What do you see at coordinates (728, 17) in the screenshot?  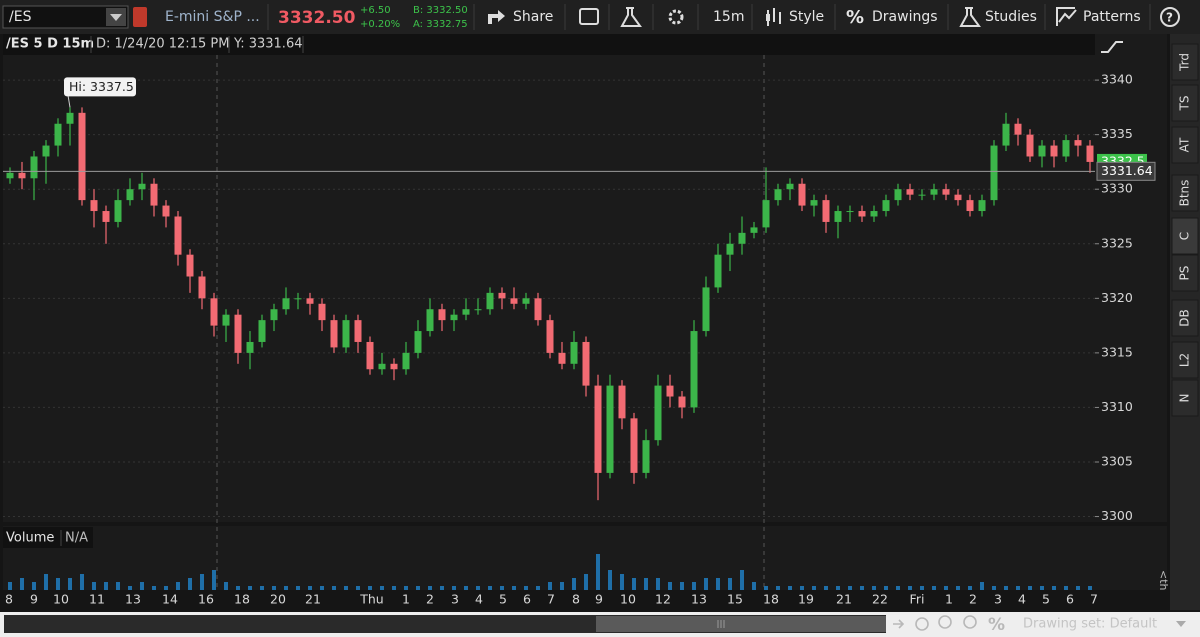 I see `interval-button: 15m` at bounding box center [728, 17].